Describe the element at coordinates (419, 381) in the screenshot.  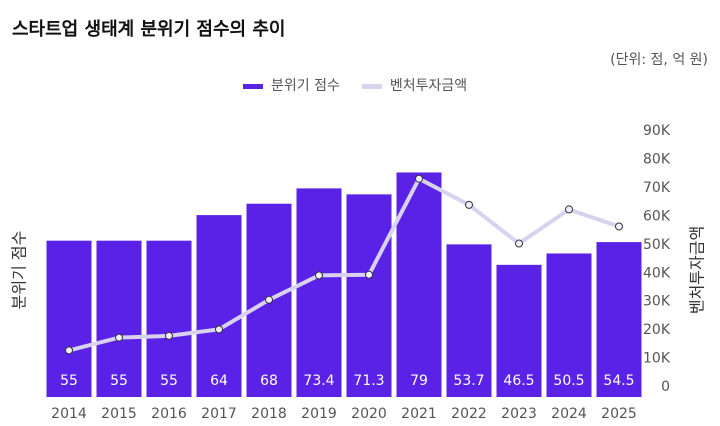
I see `bar-value-label: 79` at that location.